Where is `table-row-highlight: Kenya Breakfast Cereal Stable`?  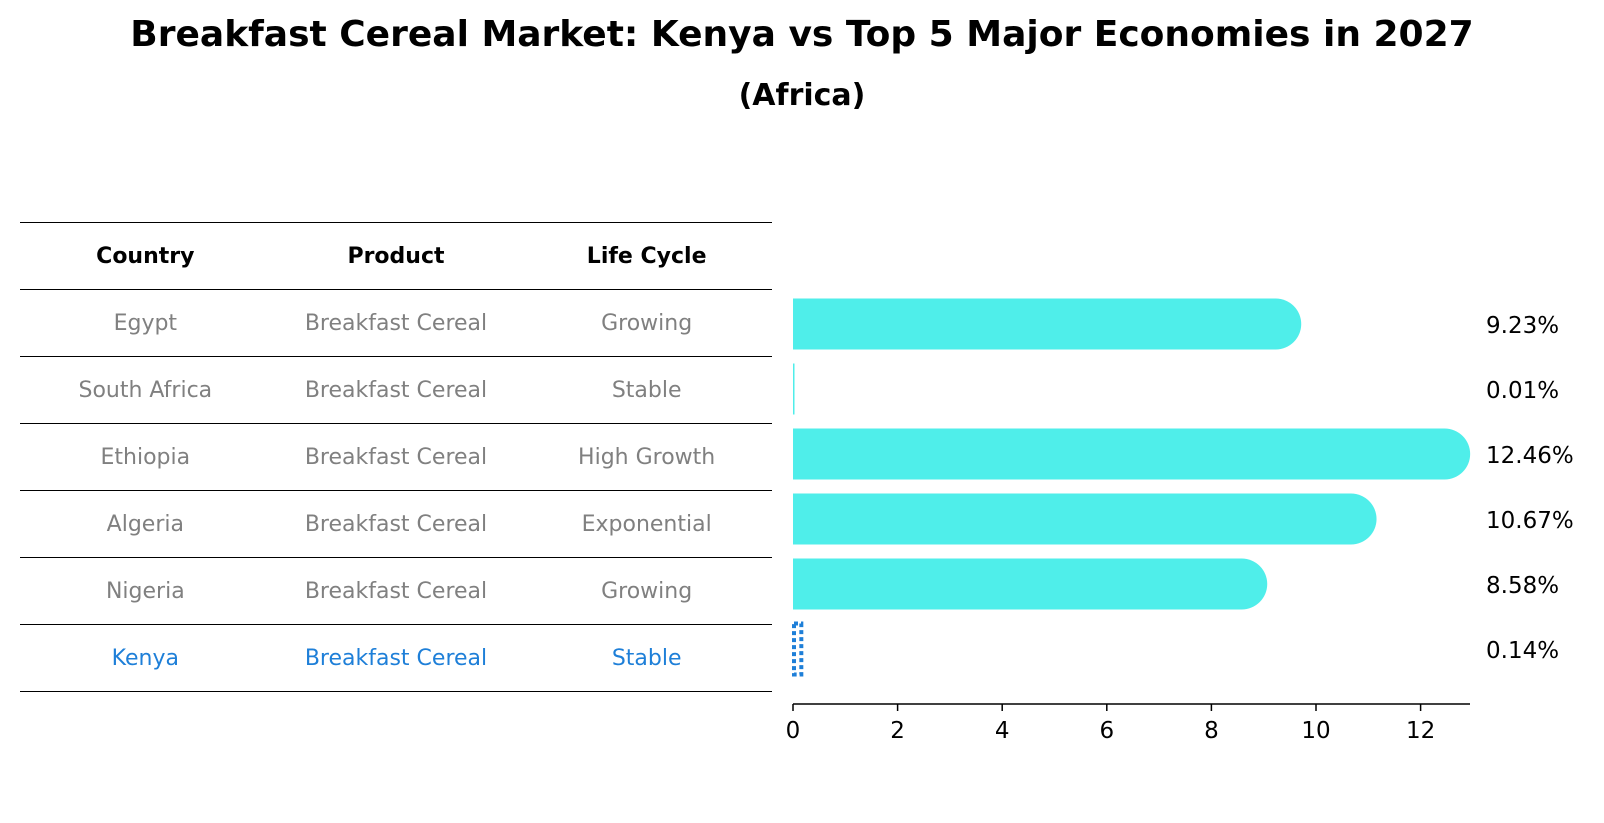
table-row-highlight: Kenya Breakfast Cereal Stable is located at coordinates (396, 658).